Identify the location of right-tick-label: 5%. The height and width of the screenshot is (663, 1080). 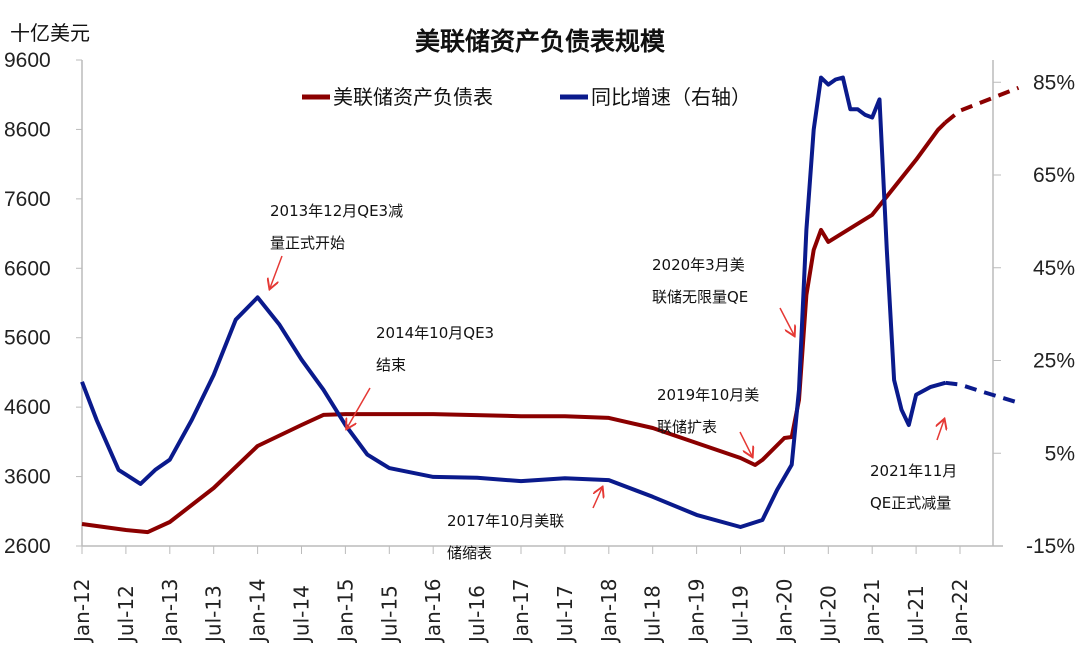
(1060, 453).